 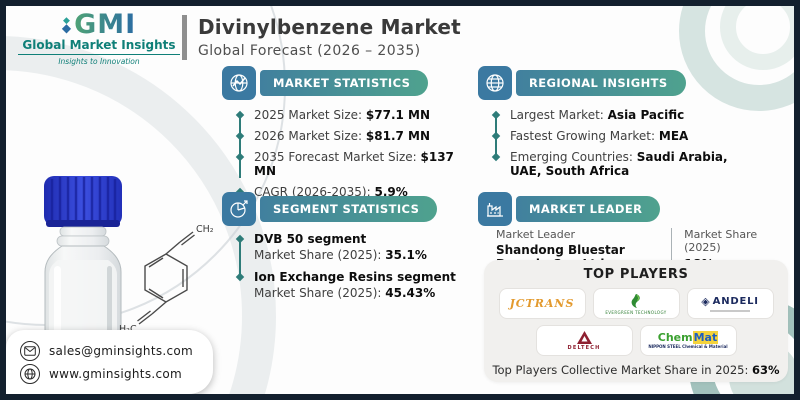 What do you see at coordinates (166, 279) in the screenshot?
I see `molecule-structure: CH₂ H₂C` at bounding box center [166, 279].